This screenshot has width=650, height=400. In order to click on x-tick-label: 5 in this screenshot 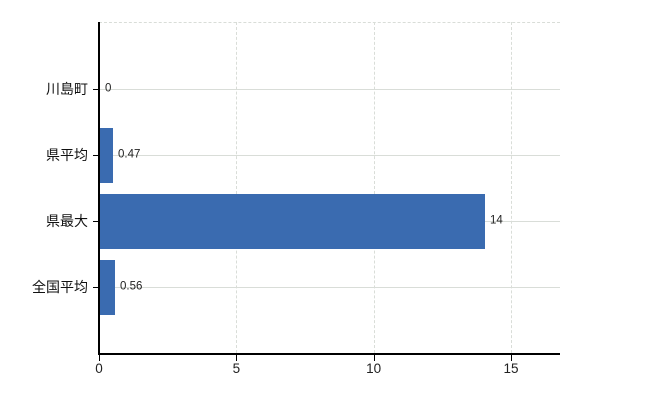, I will do `click(236, 368)`.